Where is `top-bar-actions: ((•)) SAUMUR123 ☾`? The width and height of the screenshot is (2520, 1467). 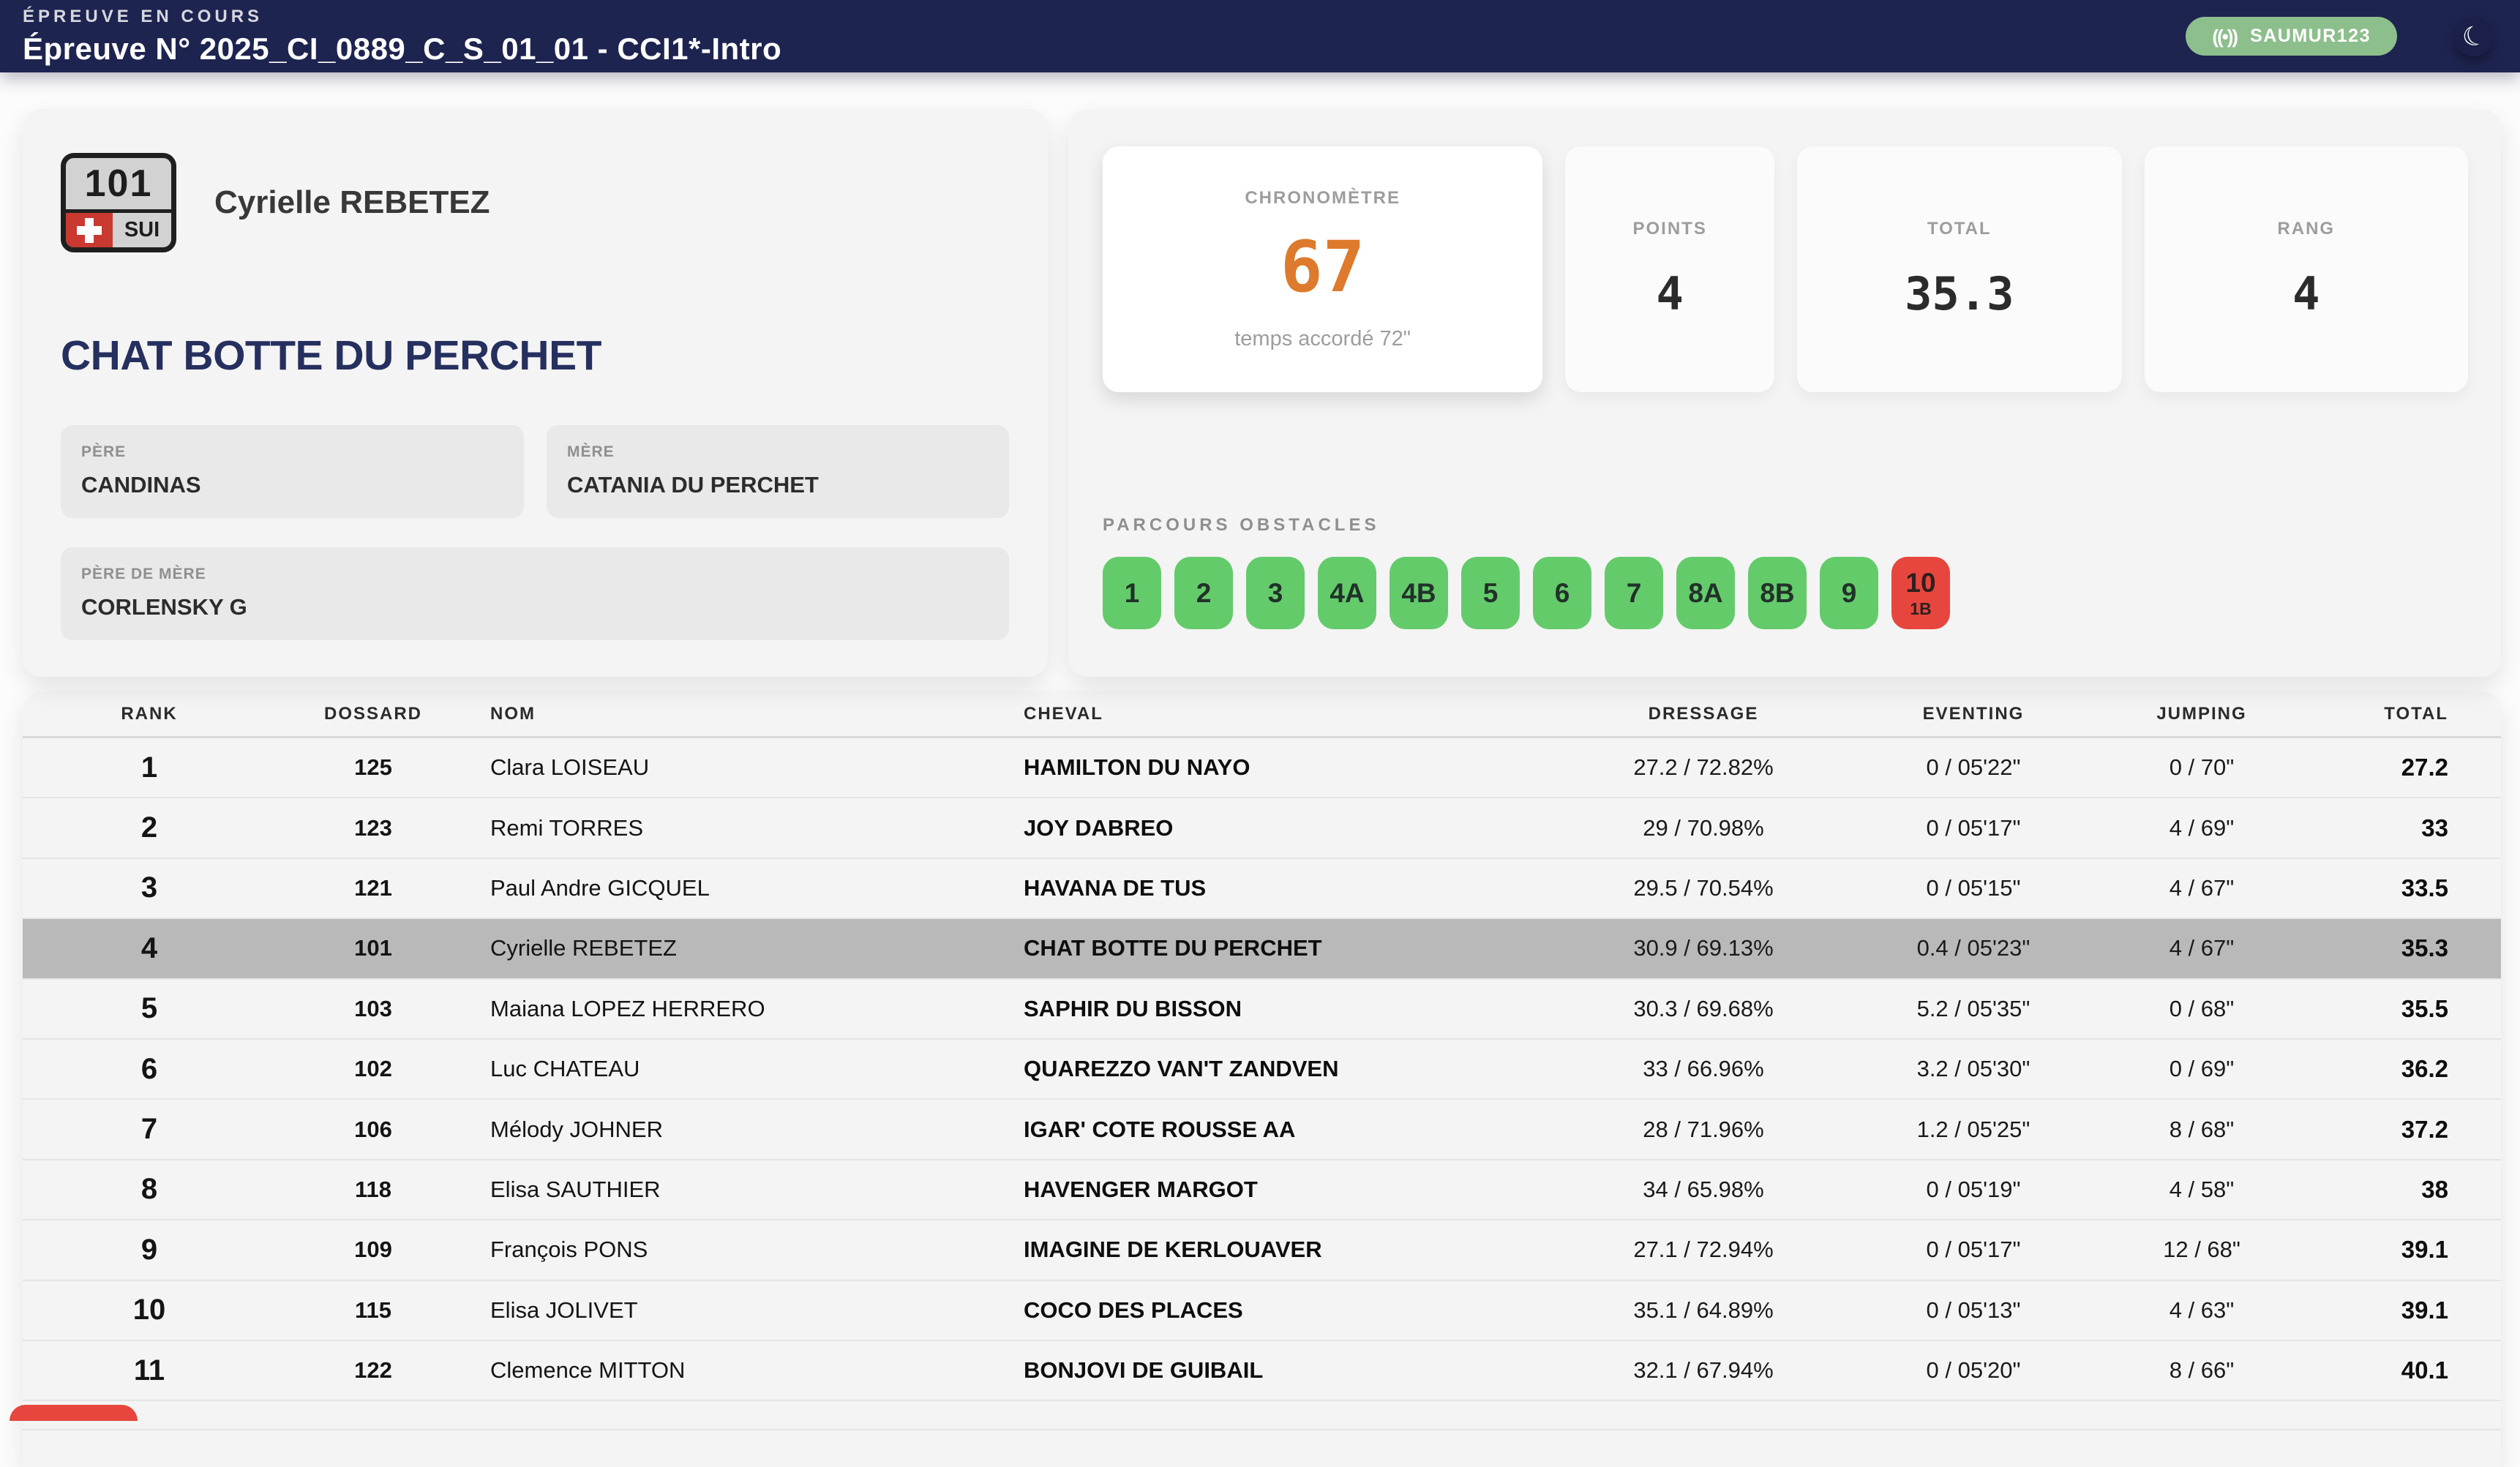
top-bar-actions: ((•)) SAUMUR123 ☾ is located at coordinates (2340, 36).